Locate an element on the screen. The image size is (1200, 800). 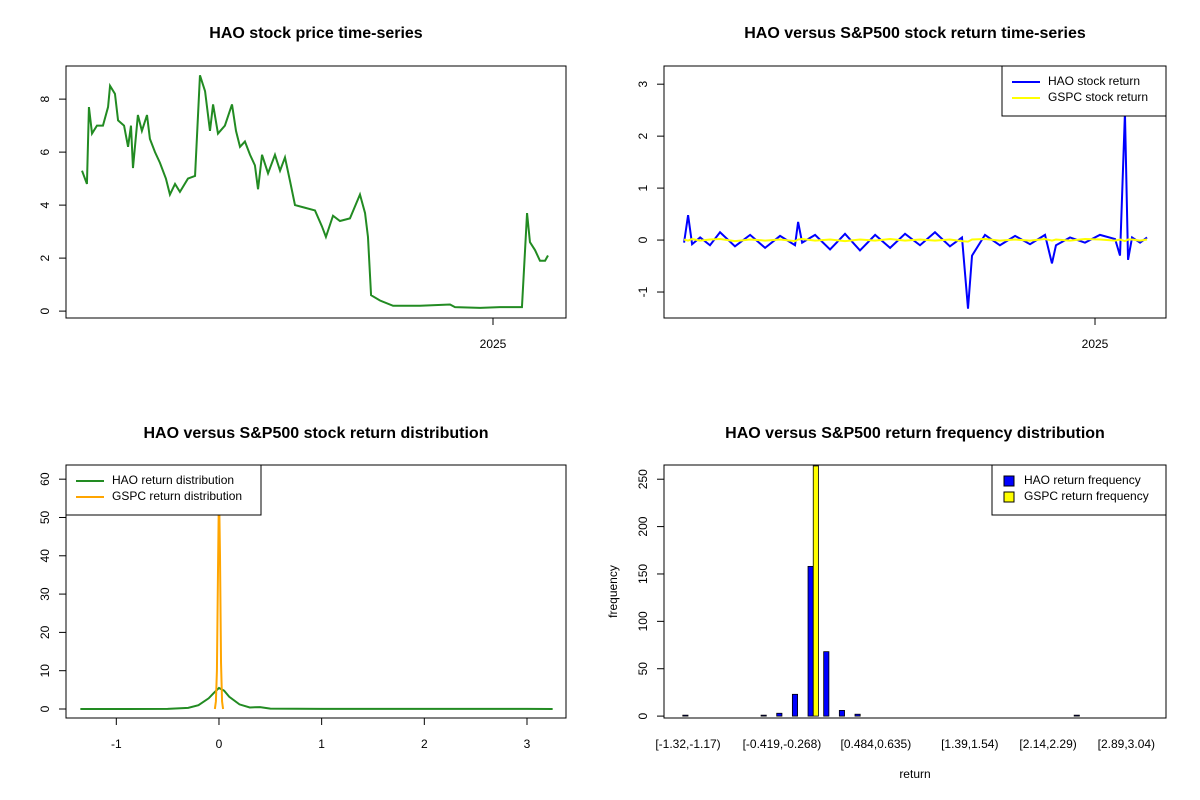
legend-label: GSPC stock return is located at coordinates (1098, 97).